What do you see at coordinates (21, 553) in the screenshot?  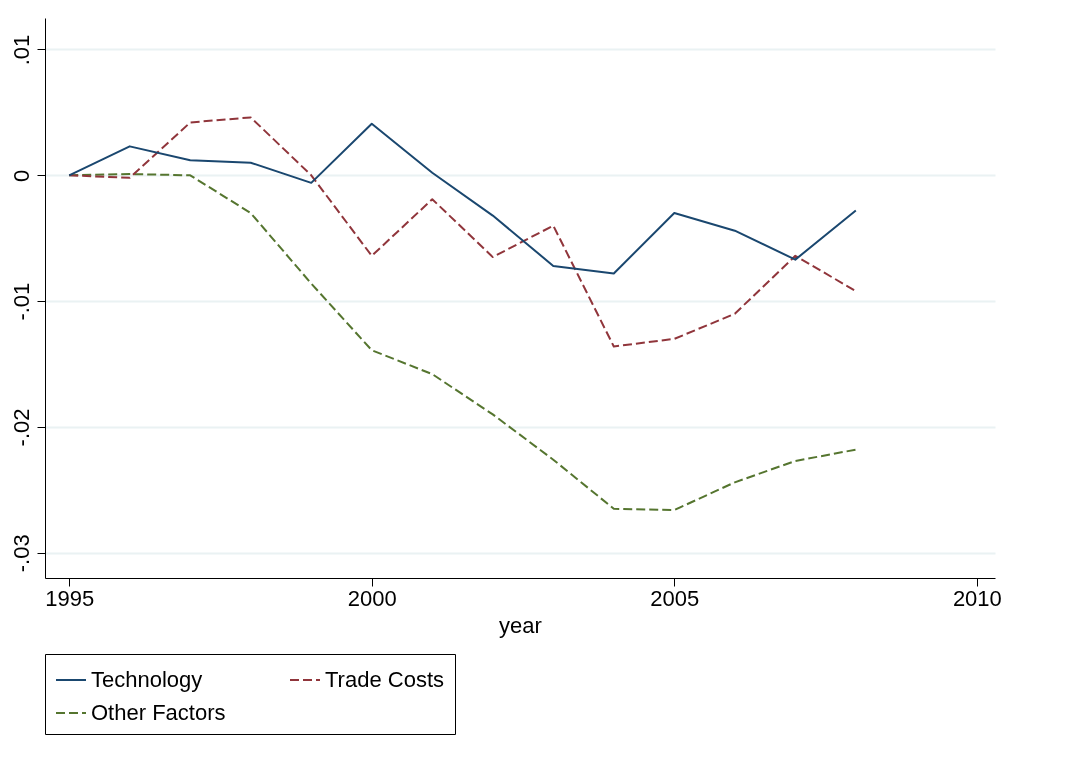 I see `y-tick-label: -.03` at bounding box center [21, 553].